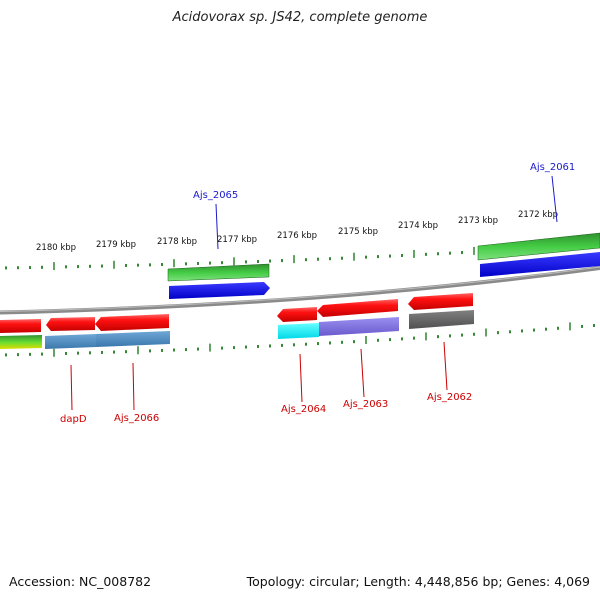  Describe the element at coordinates (300, 17) in the screenshot. I see `map-title: Acidovorax sp. JS42, complete genome` at that location.